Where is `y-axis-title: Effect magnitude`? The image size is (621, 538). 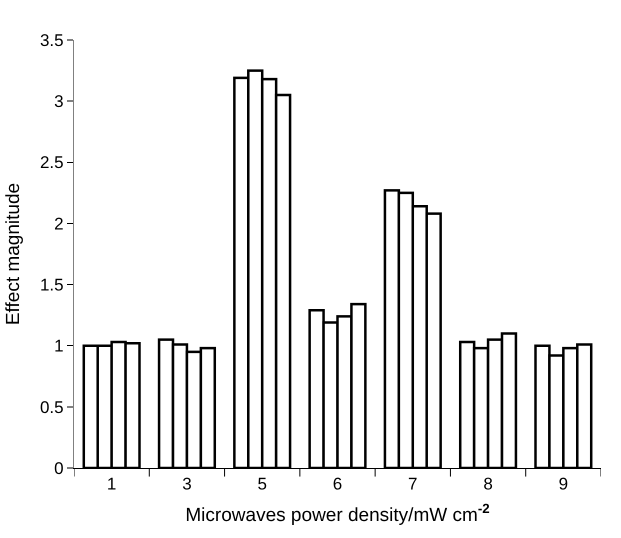 y-axis-title: Effect magnitude is located at coordinates (13, 254).